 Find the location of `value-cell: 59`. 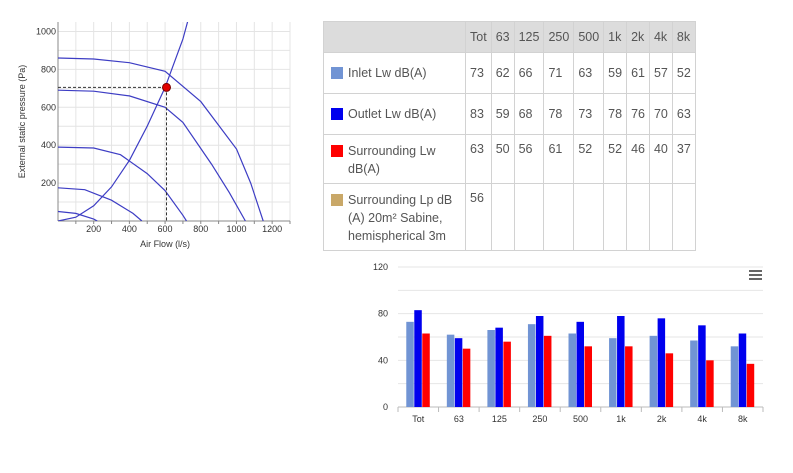

value-cell: 59 is located at coordinates (502, 114).